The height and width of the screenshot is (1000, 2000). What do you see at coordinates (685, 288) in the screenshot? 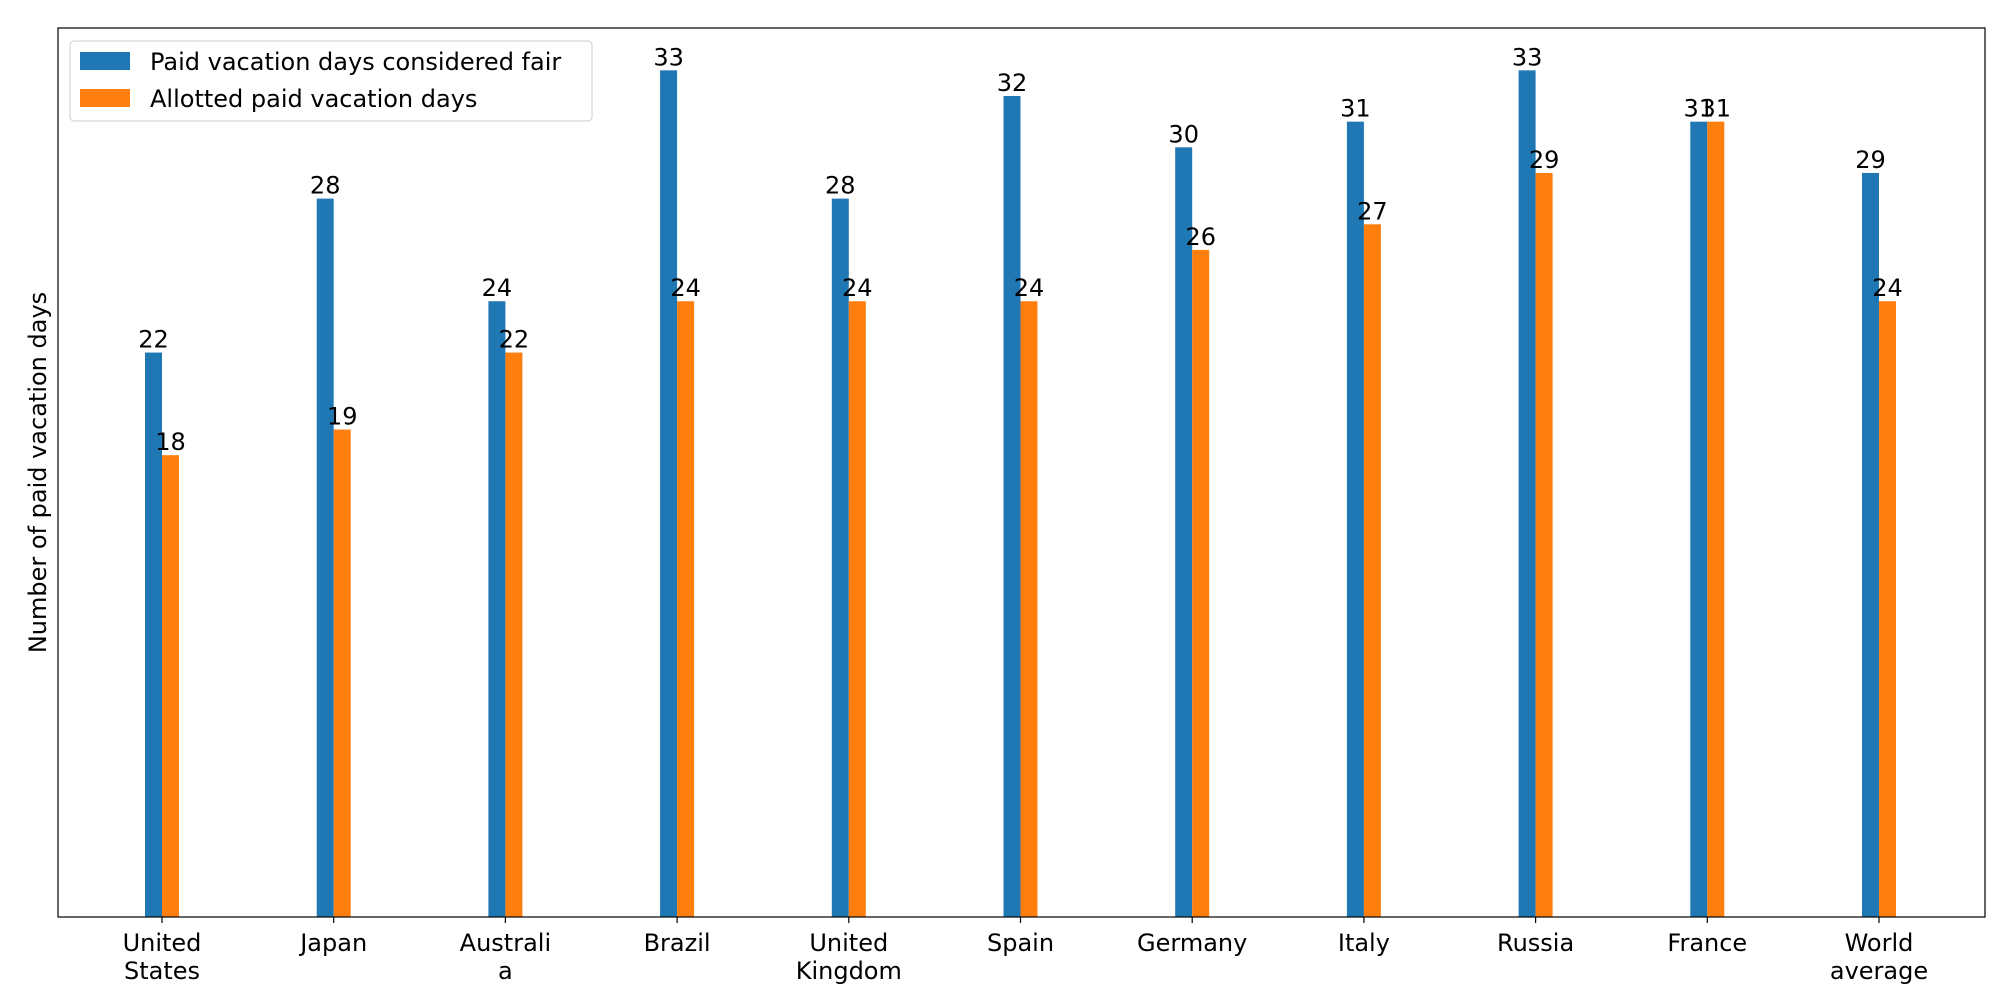
I see `data-label-allotted-3: 24` at bounding box center [685, 288].